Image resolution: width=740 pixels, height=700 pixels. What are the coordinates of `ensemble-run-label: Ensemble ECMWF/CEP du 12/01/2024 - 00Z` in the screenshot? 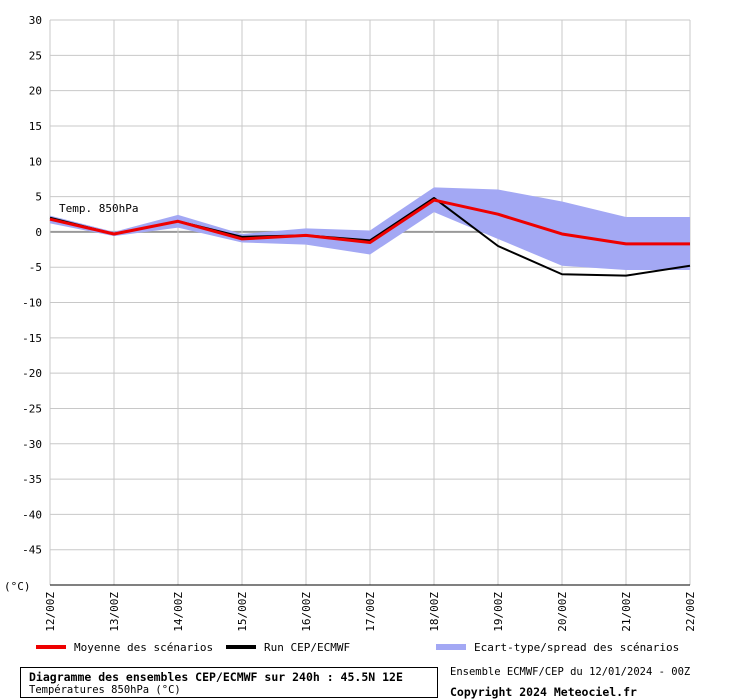 It's located at (570, 672).